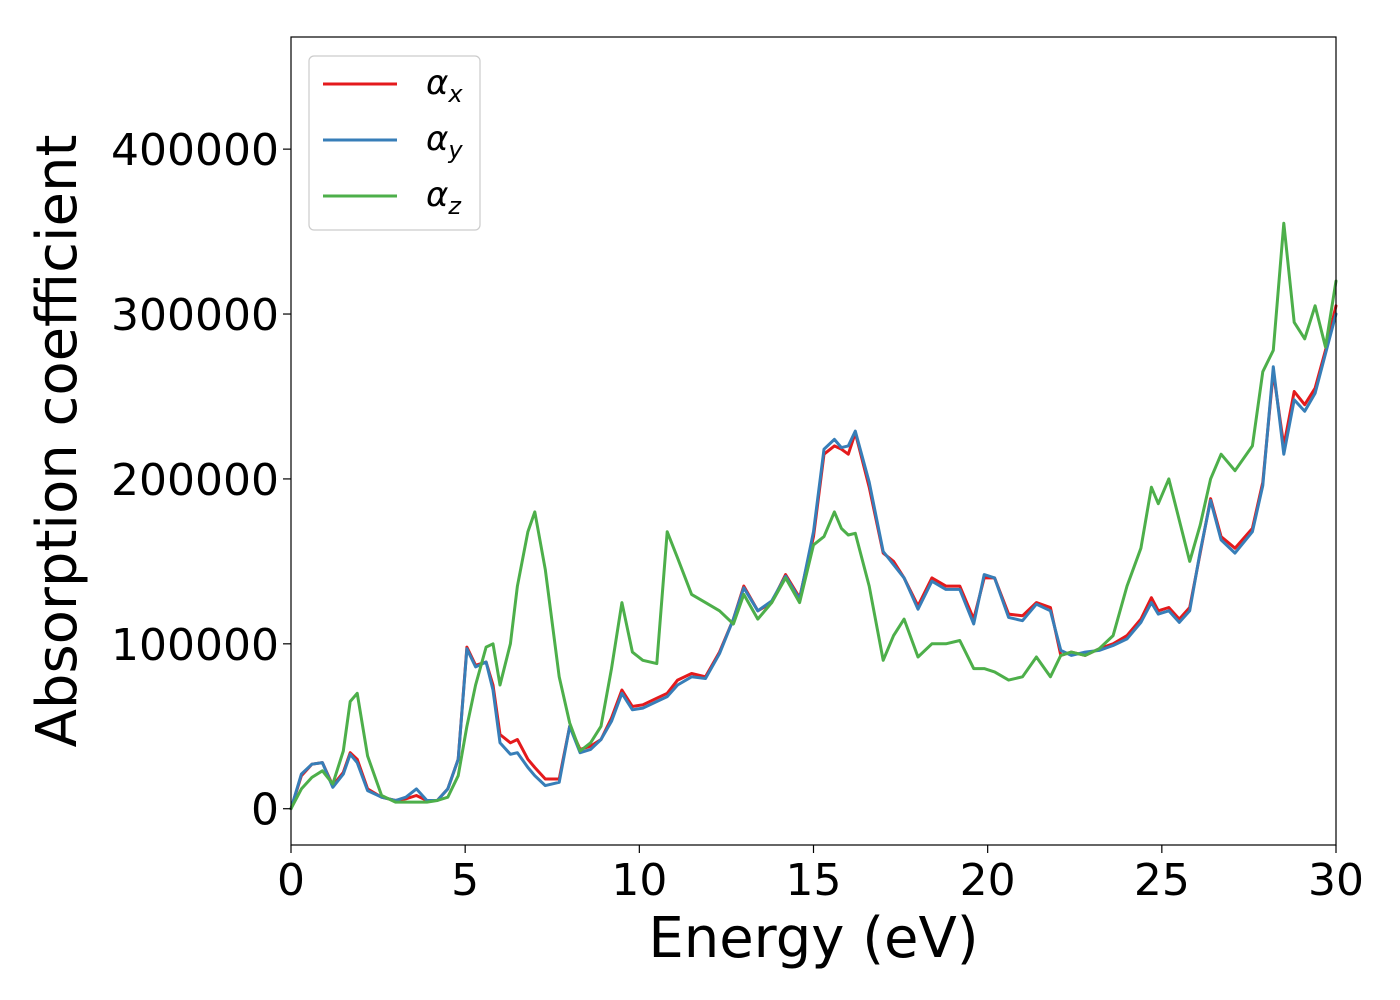  Describe the element at coordinates (465, 880) in the screenshot. I see `x-tick-label: 5` at that location.